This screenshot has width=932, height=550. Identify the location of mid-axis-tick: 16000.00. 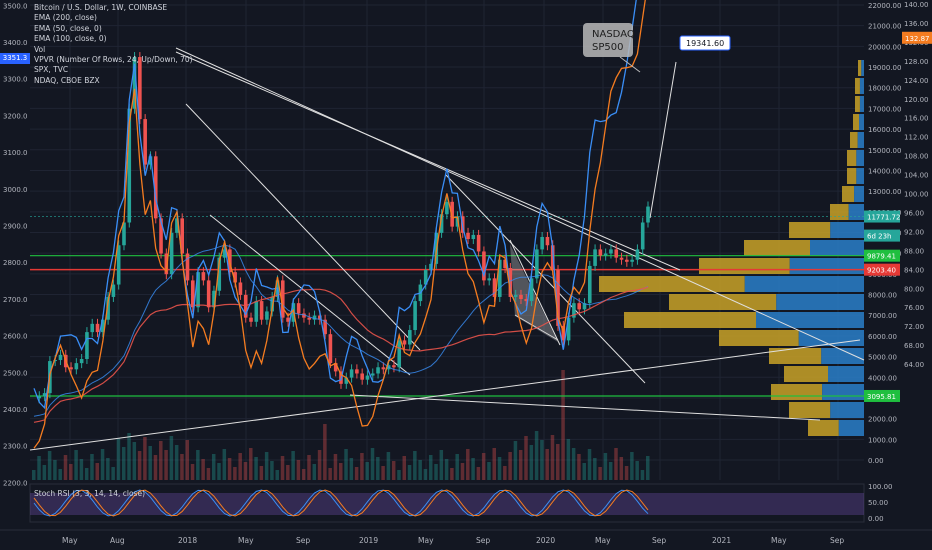
(884, 130).